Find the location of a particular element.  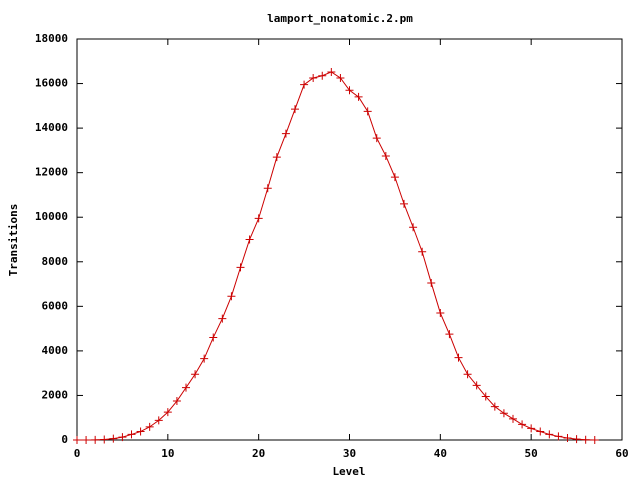

y-axis-label: Transitions is located at coordinates (13, 240).